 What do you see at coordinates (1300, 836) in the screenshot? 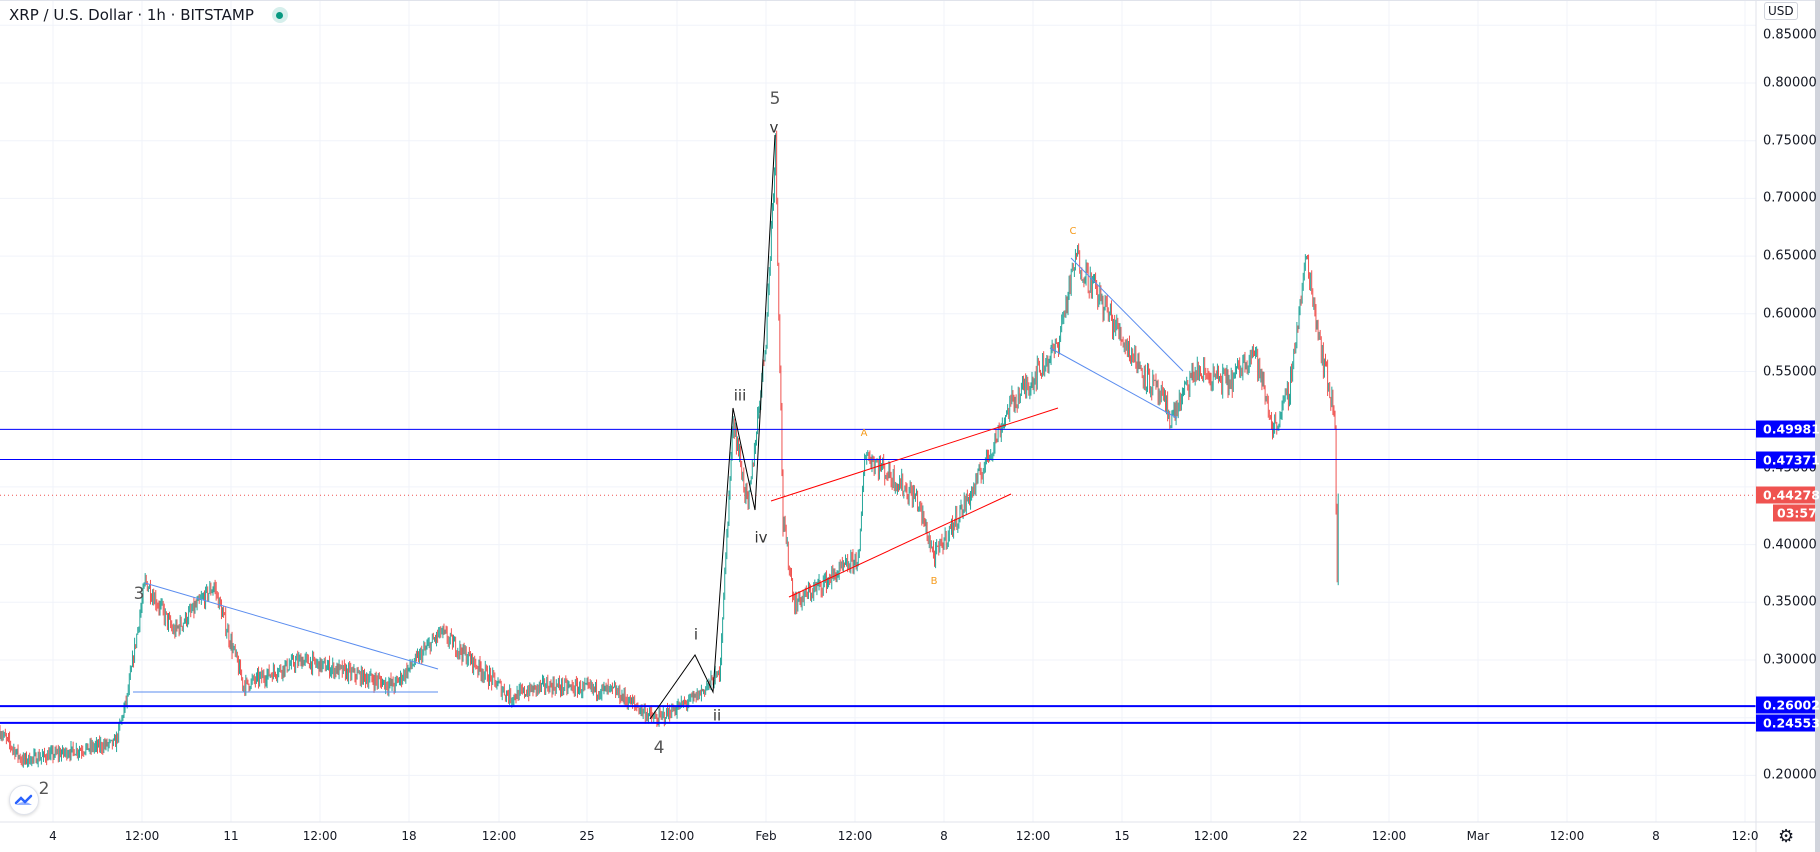
I see `time-tick-label: 22` at bounding box center [1300, 836].